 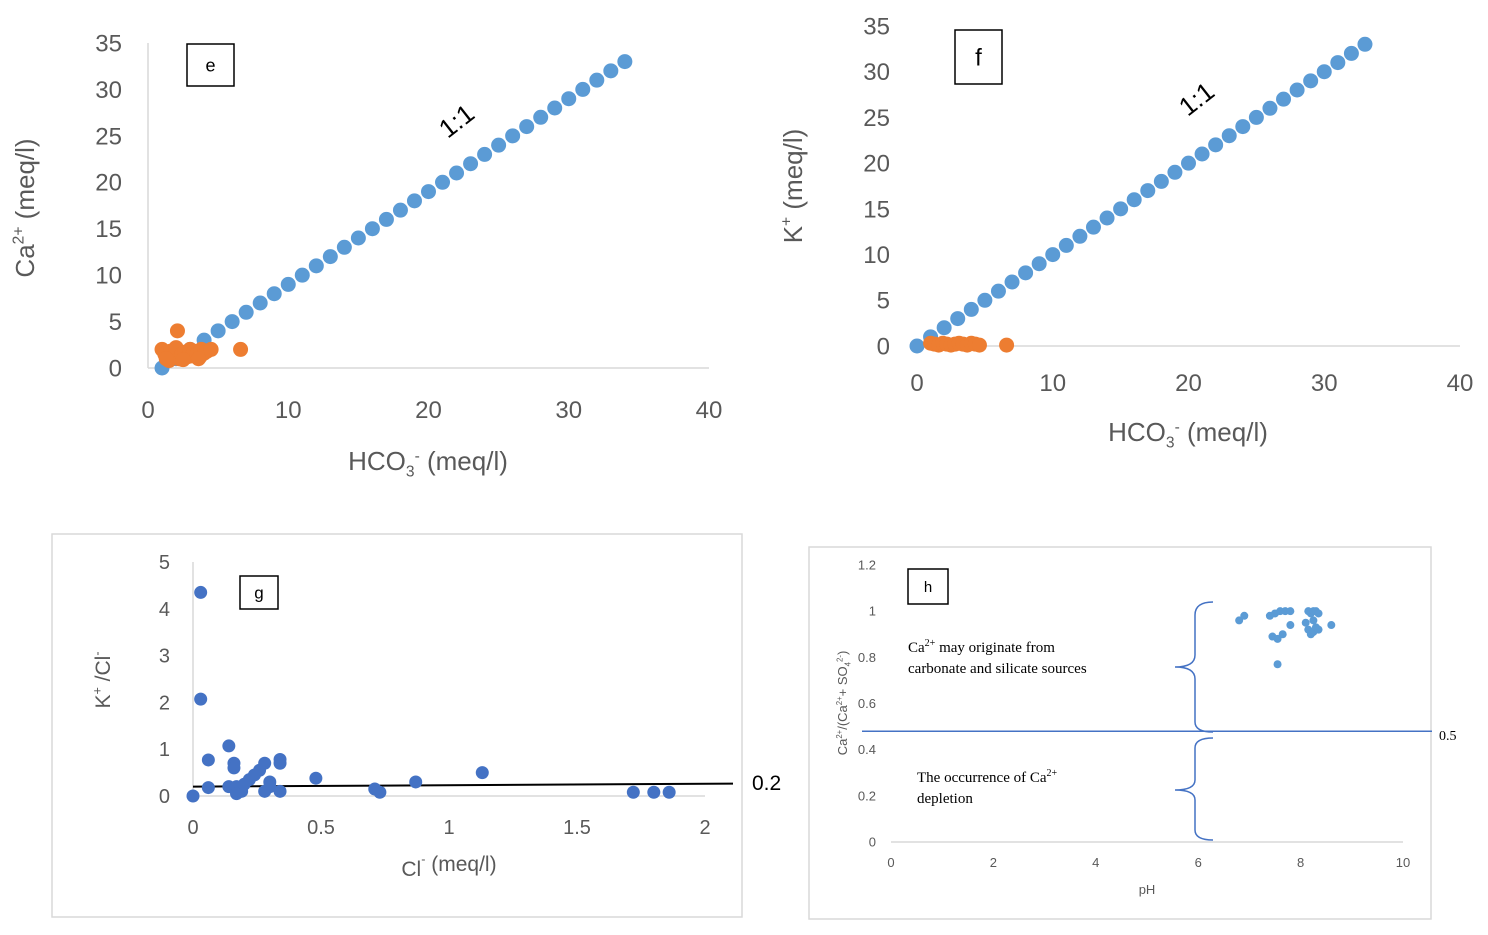 What do you see at coordinates (876, 209) in the screenshot?
I see `y-tick-label: 15` at bounding box center [876, 209].